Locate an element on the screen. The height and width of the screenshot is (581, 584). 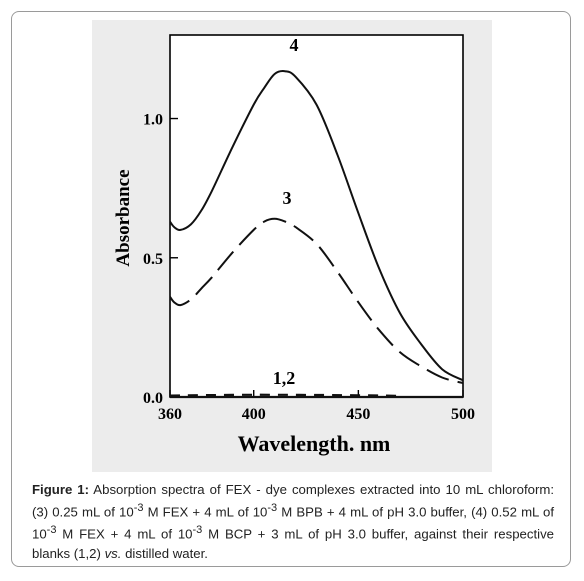
series-label-3: 3 is located at coordinates (287, 198).